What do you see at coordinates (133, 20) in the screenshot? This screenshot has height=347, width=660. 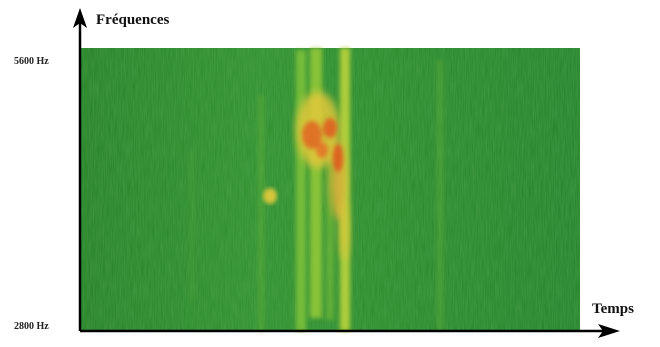 I see `y-axis-title: Fréquences` at bounding box center [133, 20].